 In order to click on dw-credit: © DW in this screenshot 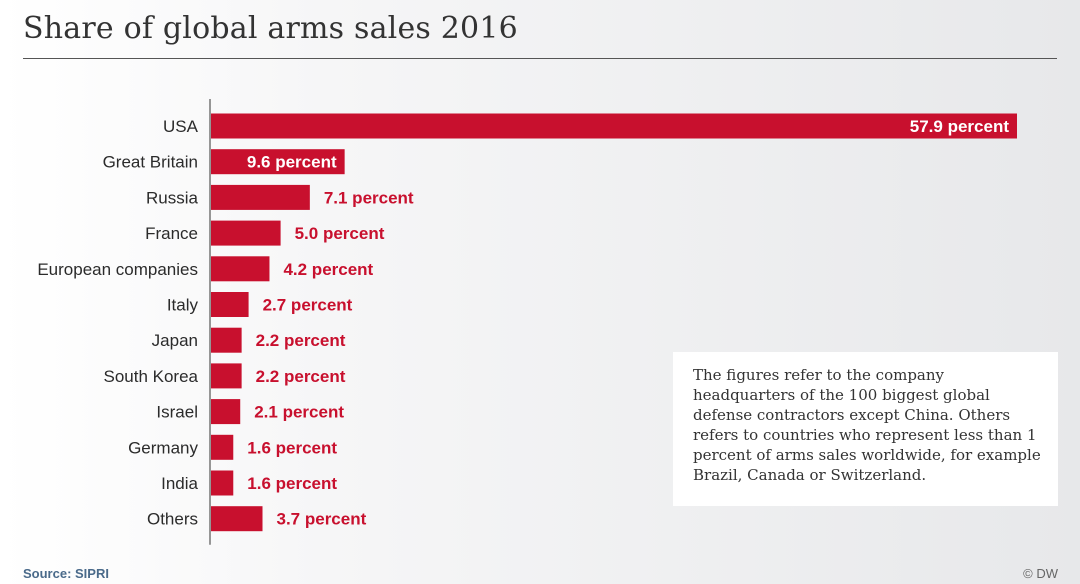, I will do `click(1040, 573)`.